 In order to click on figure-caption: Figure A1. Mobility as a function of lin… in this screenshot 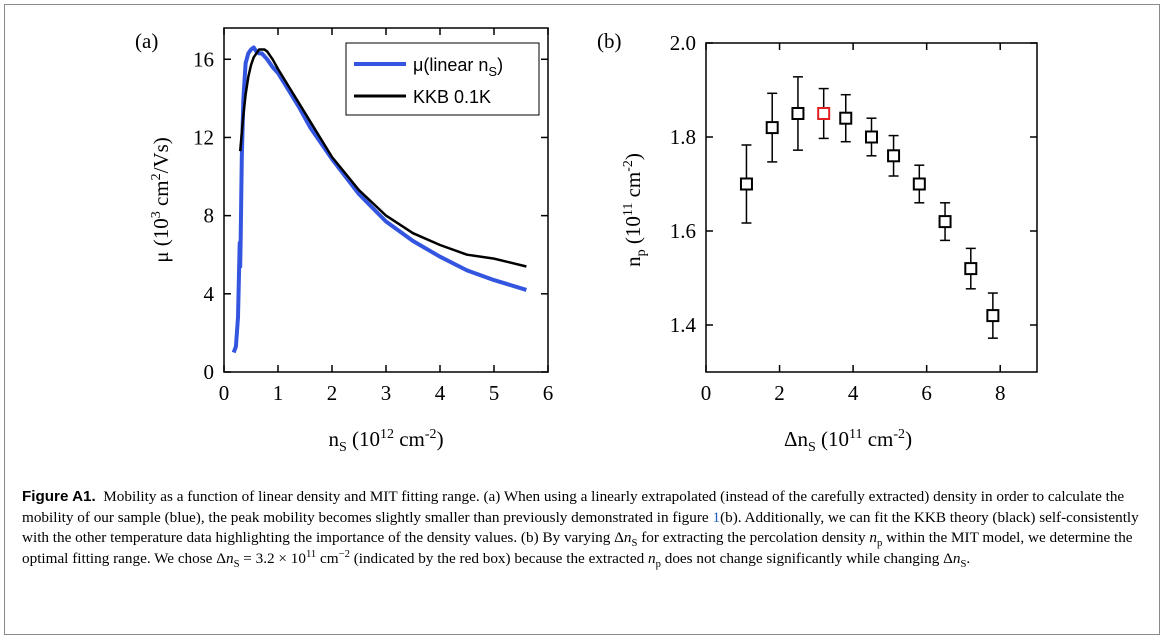, I will do `click(584, 528)`.